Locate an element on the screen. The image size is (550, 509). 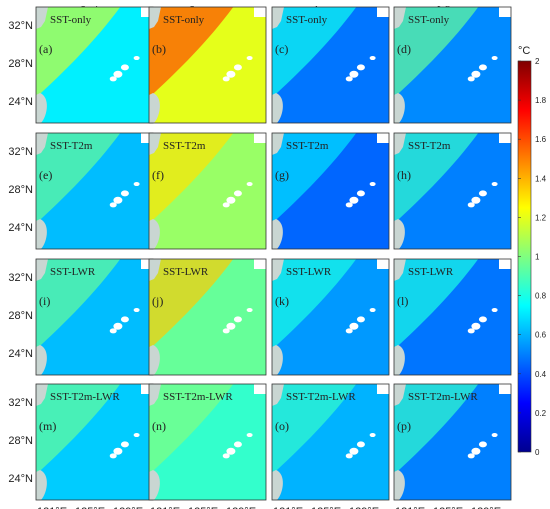
map-panel: SST-T2m-LWR (o) 121°E 125°E 129°E is located at coordinates (330, 446).